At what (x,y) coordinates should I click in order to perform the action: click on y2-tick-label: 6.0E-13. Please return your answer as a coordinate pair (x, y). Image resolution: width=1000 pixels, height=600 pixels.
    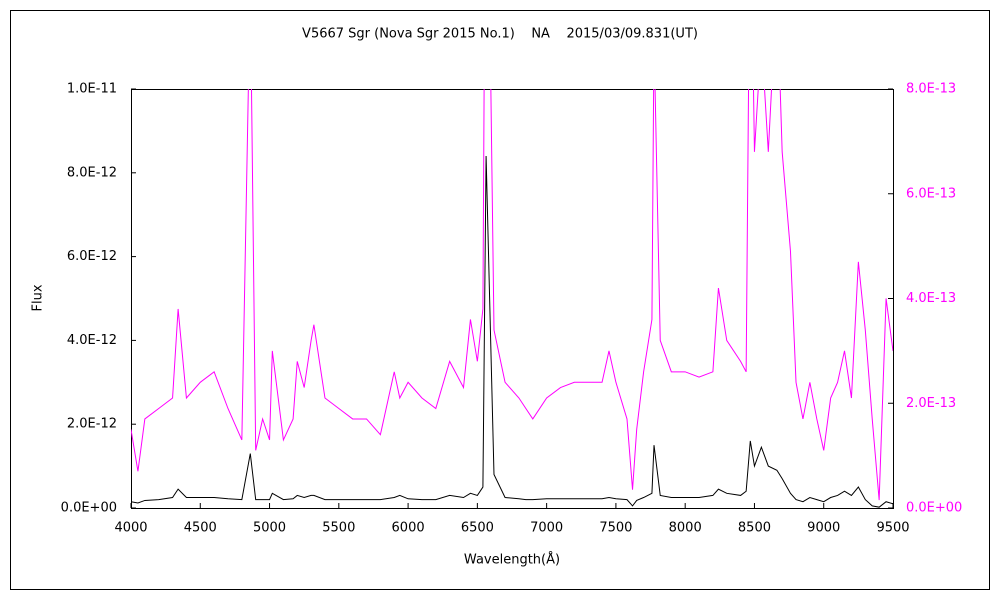
    Looking at the image, I should click on (931, 193).